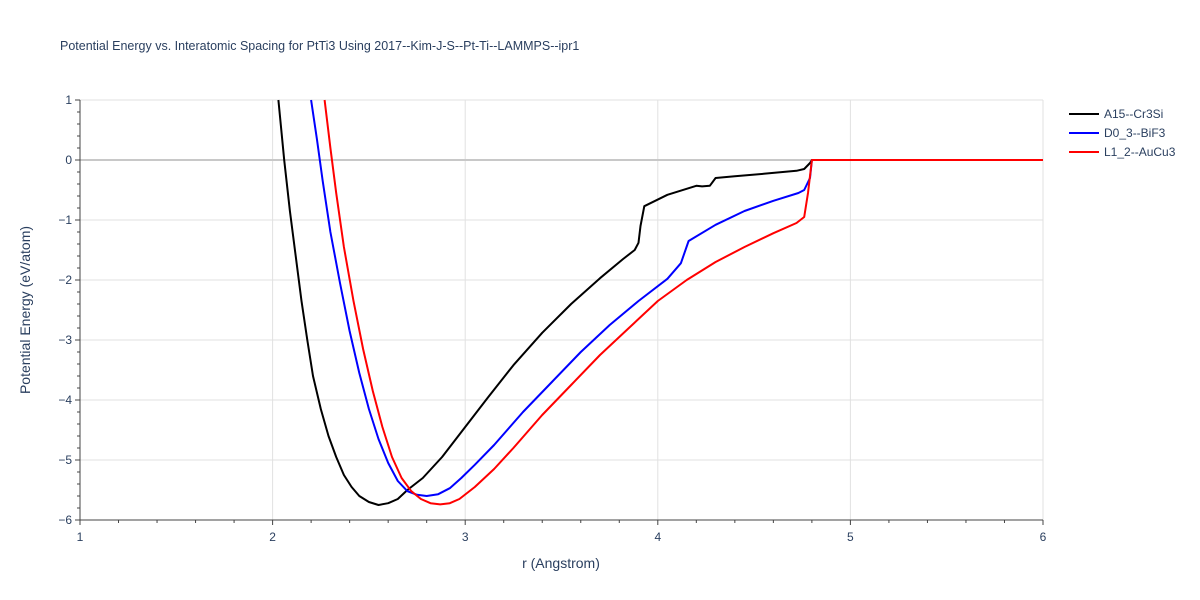 This screenshot has height=600, width=1200. Describe the element at coordinates (1043, 537) in the screenshot. I see `x-tick-label: 6` at that location.